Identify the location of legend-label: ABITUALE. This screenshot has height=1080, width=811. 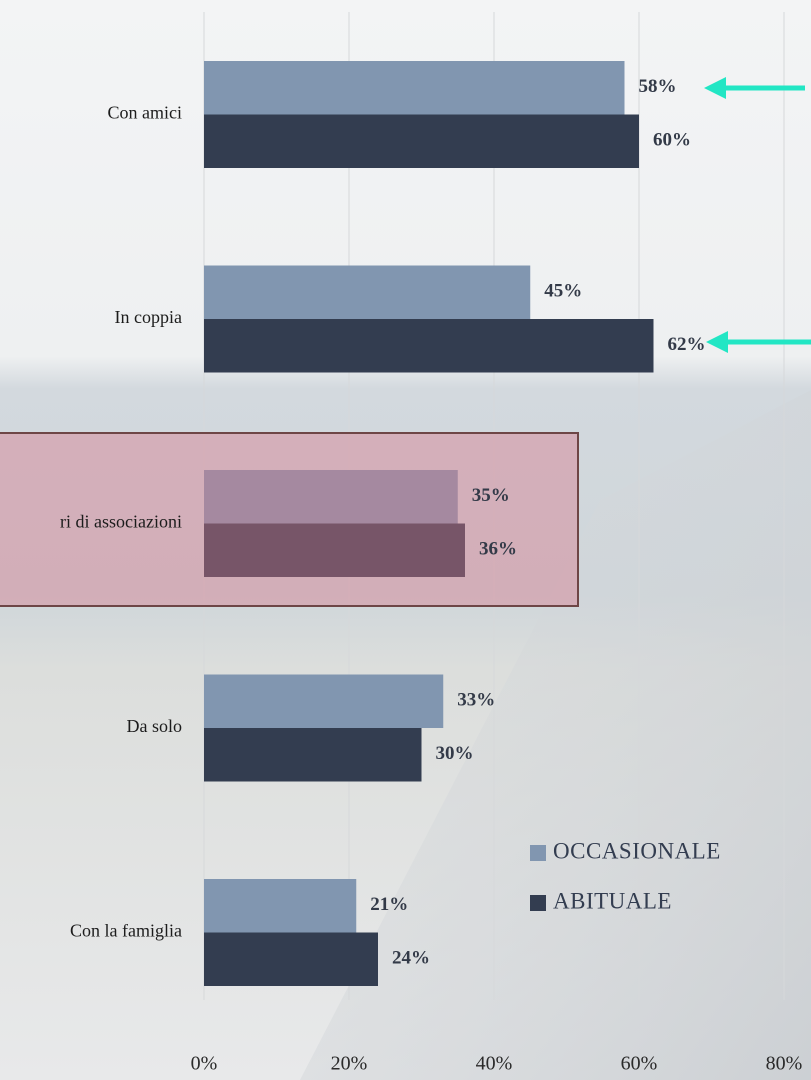
(612, 900).